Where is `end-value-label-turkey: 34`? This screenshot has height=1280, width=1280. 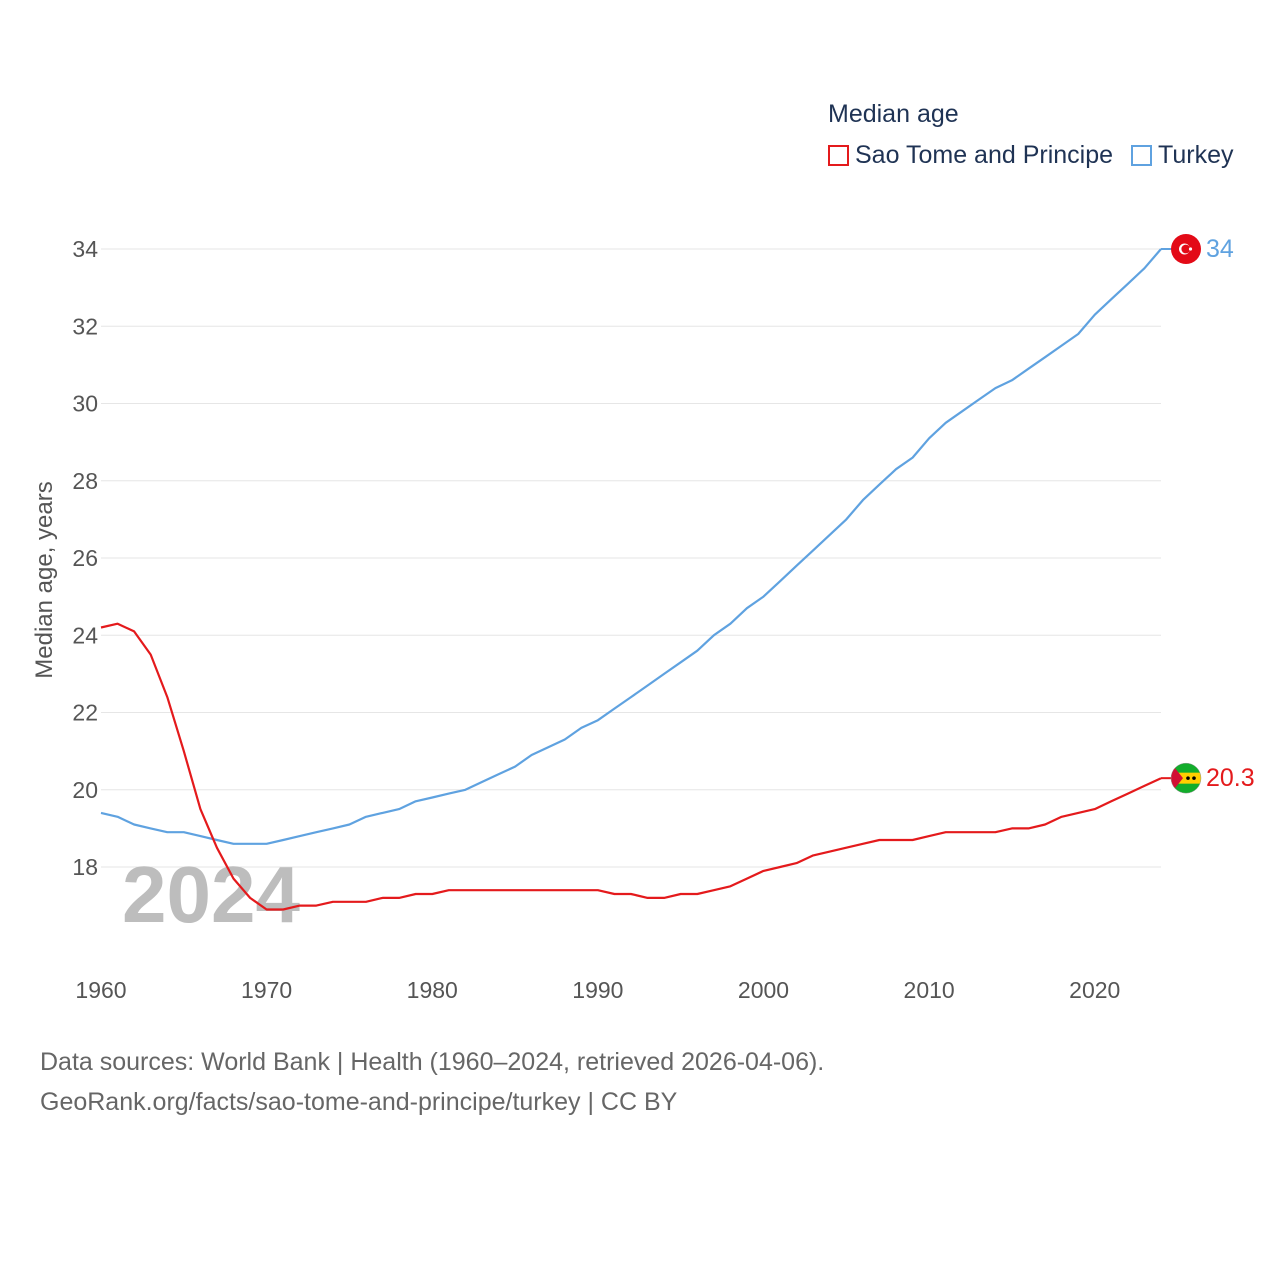 end-value-label-turkey: 34 is located at coordinates (1220, 249).